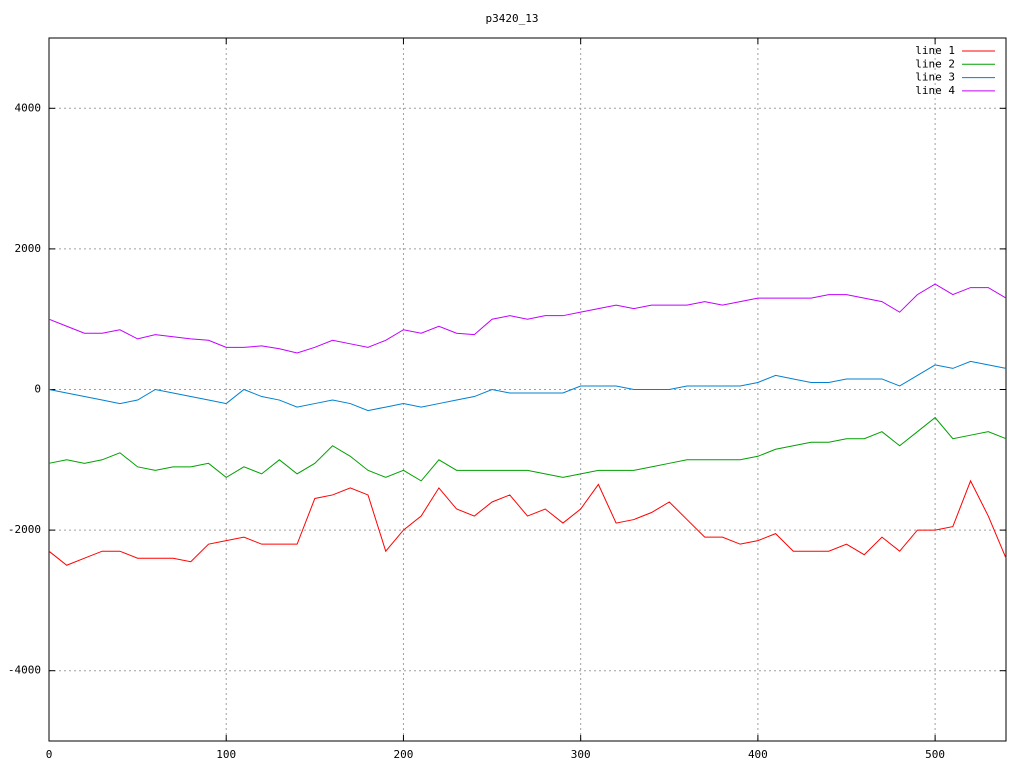 The height and width of the screenshot is (768, 1024). Describe the element at coordinates (28, 107) in the screenshot. I see `y-tick-label: 4000` at that location.